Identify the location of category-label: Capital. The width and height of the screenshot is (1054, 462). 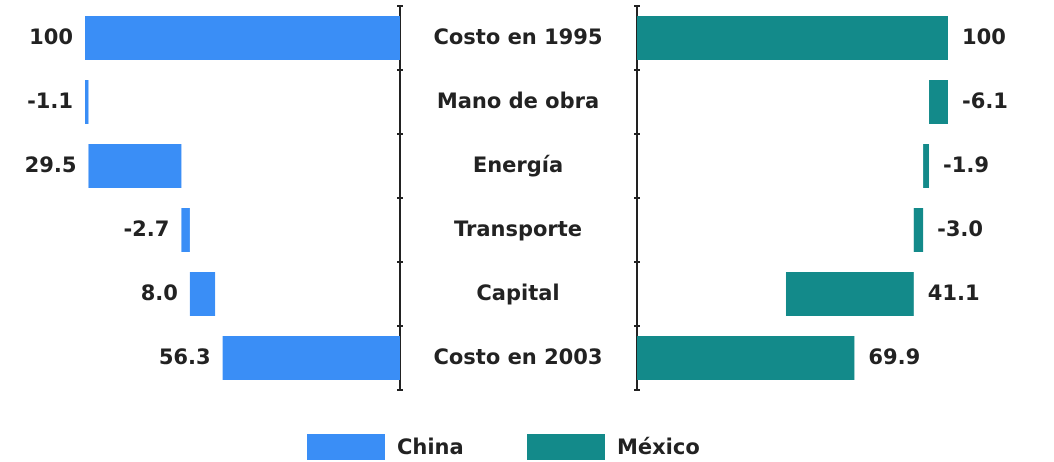
(517, 293).